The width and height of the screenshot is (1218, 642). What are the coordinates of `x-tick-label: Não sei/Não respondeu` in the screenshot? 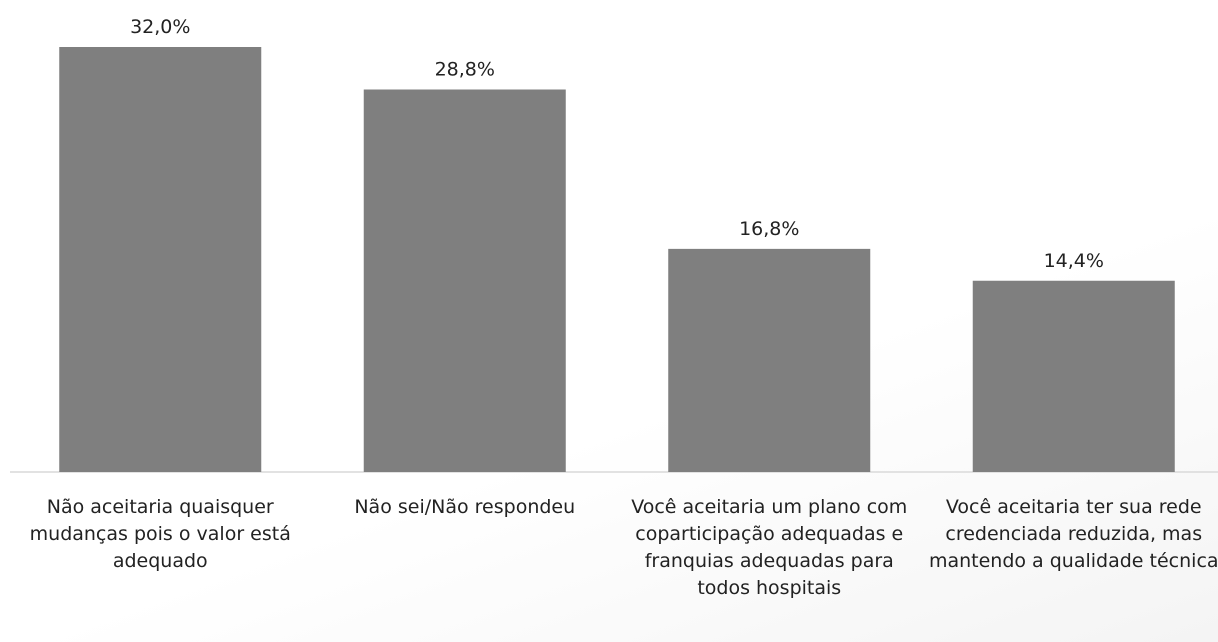 It's located at (465, 507).